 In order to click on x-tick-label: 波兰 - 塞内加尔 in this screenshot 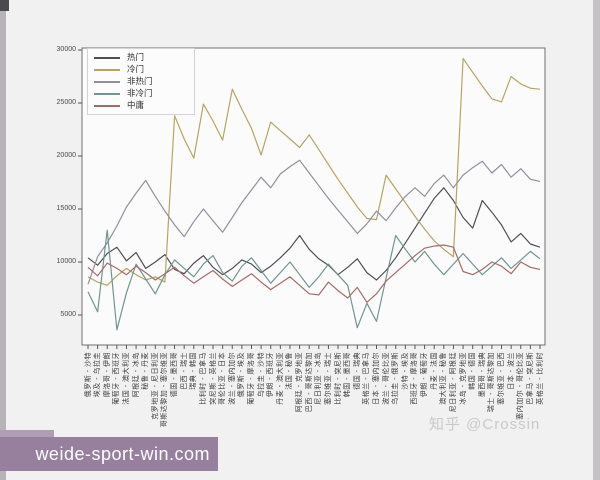, I will do `click(232, 378)`.